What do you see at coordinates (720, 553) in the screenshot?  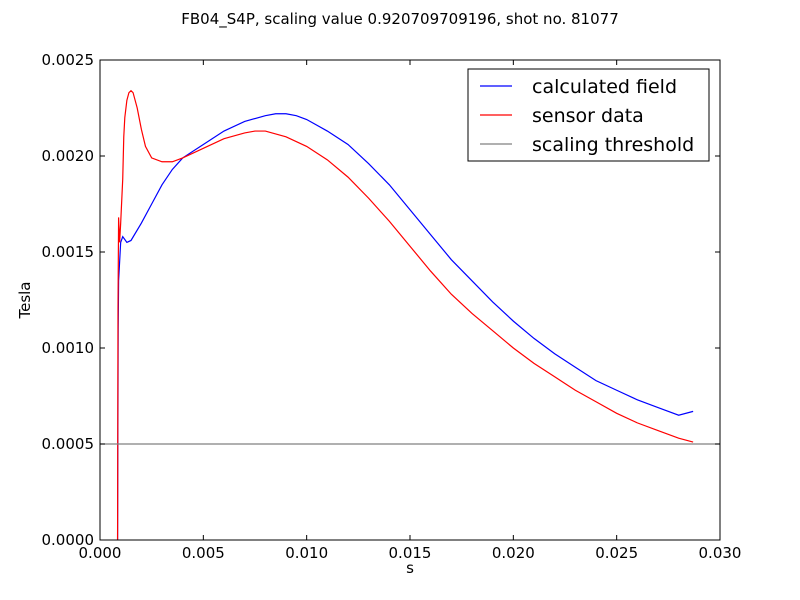 I see `x-tick-label: 0.030` at bounding box center [720, 553].